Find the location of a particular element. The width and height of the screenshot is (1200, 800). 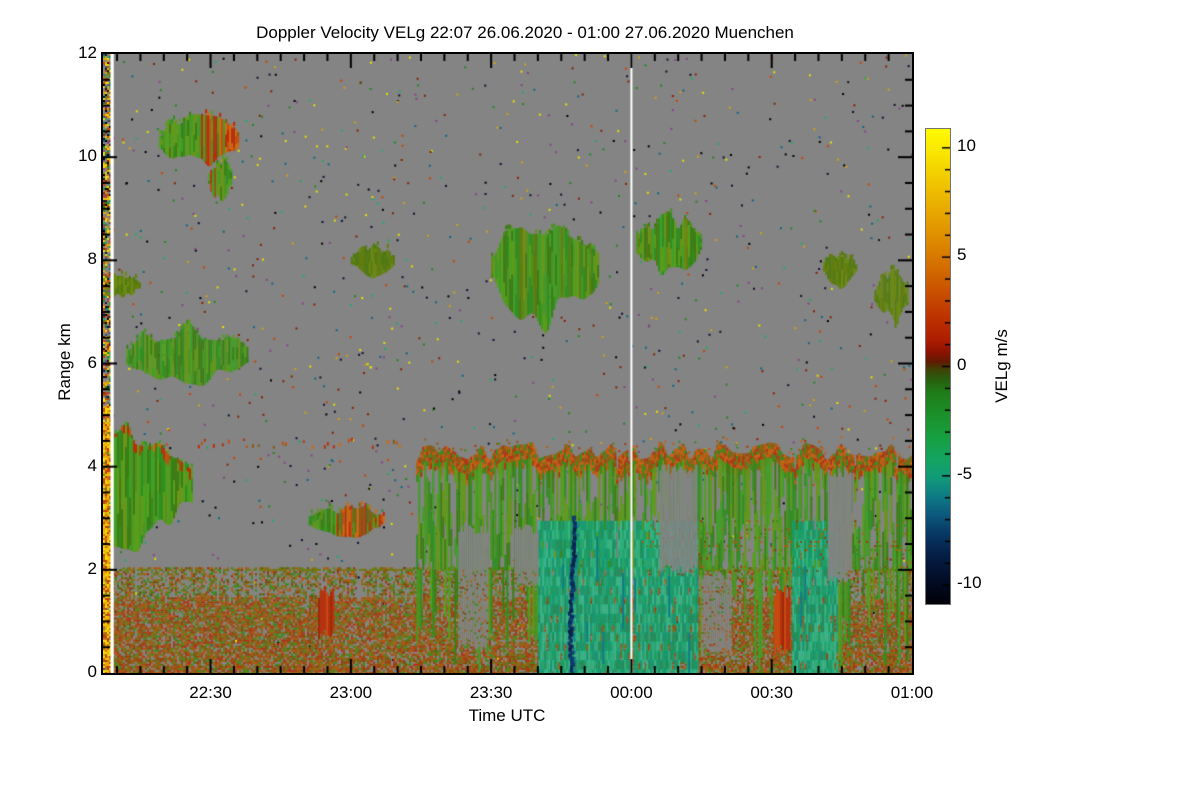

x-axis-tick-label: 22:30 is located at coordinates (210, 692).